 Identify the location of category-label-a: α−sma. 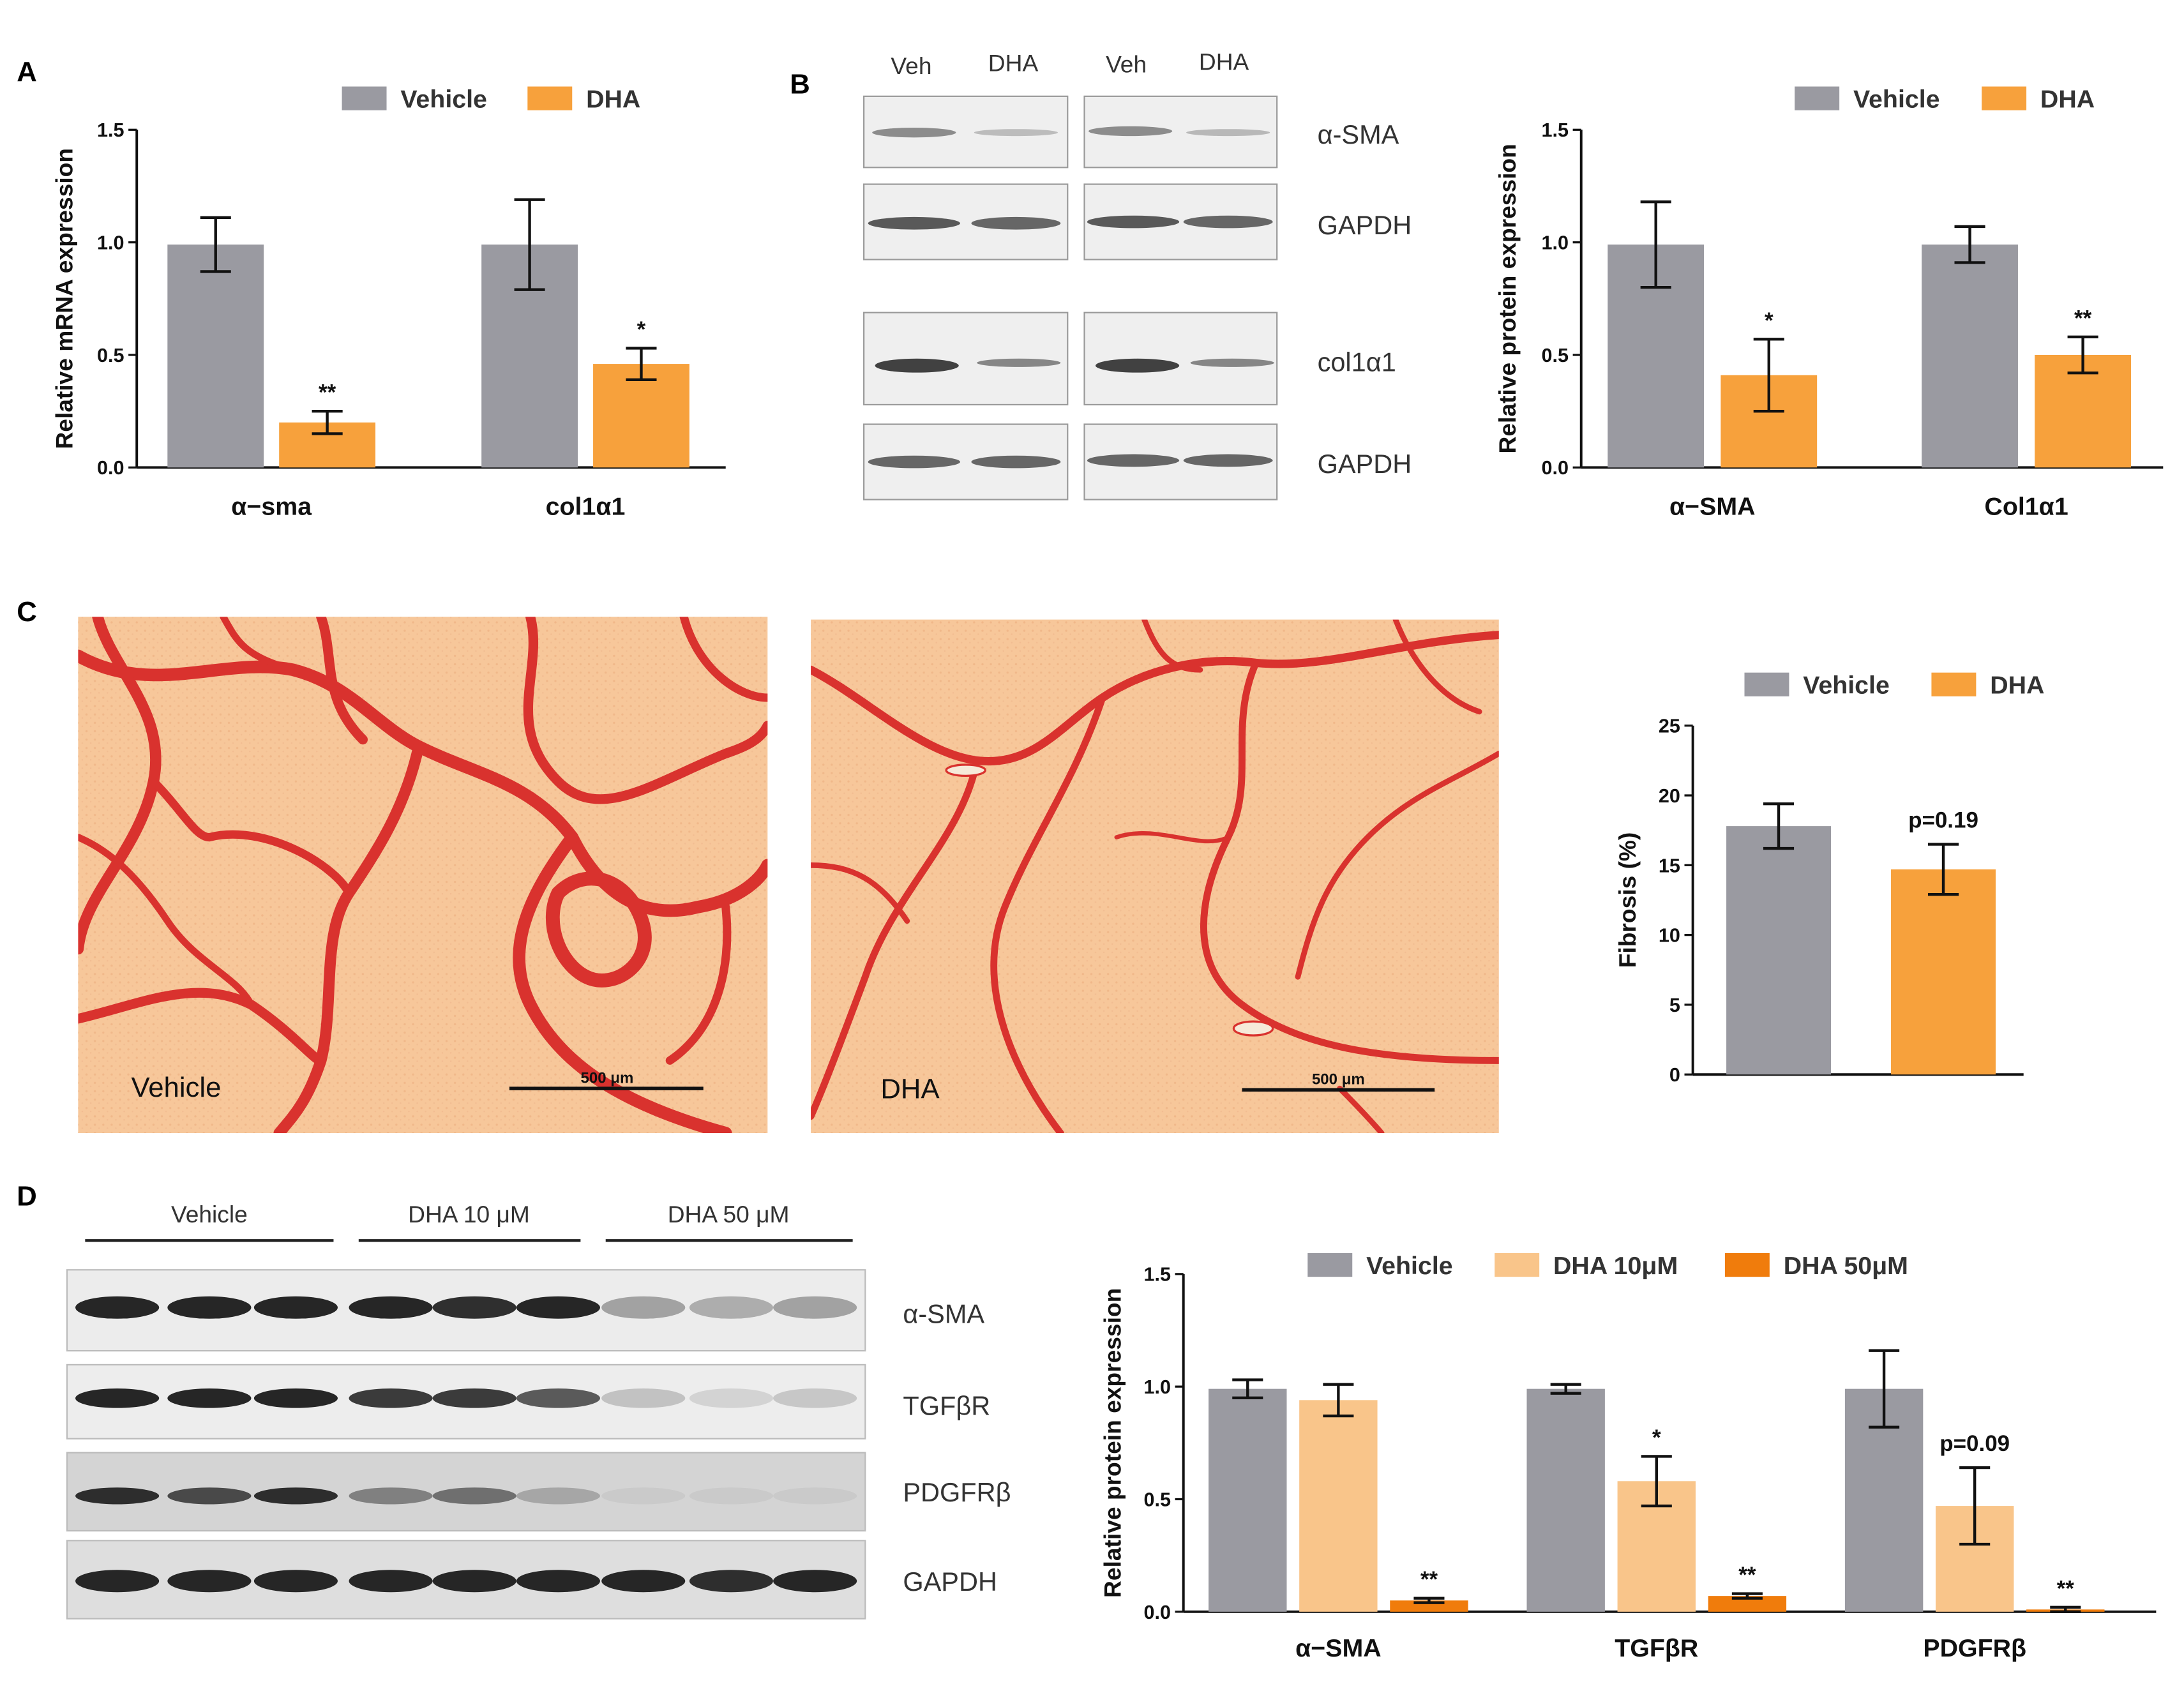
(271, 507).